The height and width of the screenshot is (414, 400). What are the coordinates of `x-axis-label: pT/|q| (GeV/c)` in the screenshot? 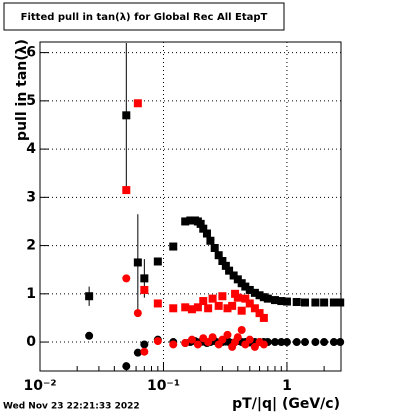 It's located at (286, 404).